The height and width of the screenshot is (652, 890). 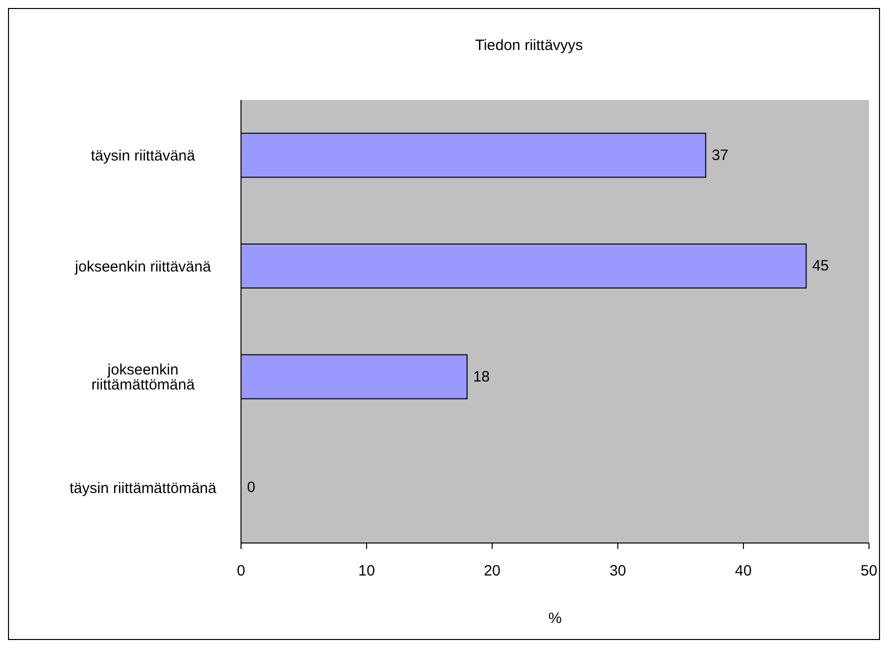 What do you see at coordinates (241, 571) in the screenshot?
I see `x-tick-label: 0` at bounding box center [241, 571].